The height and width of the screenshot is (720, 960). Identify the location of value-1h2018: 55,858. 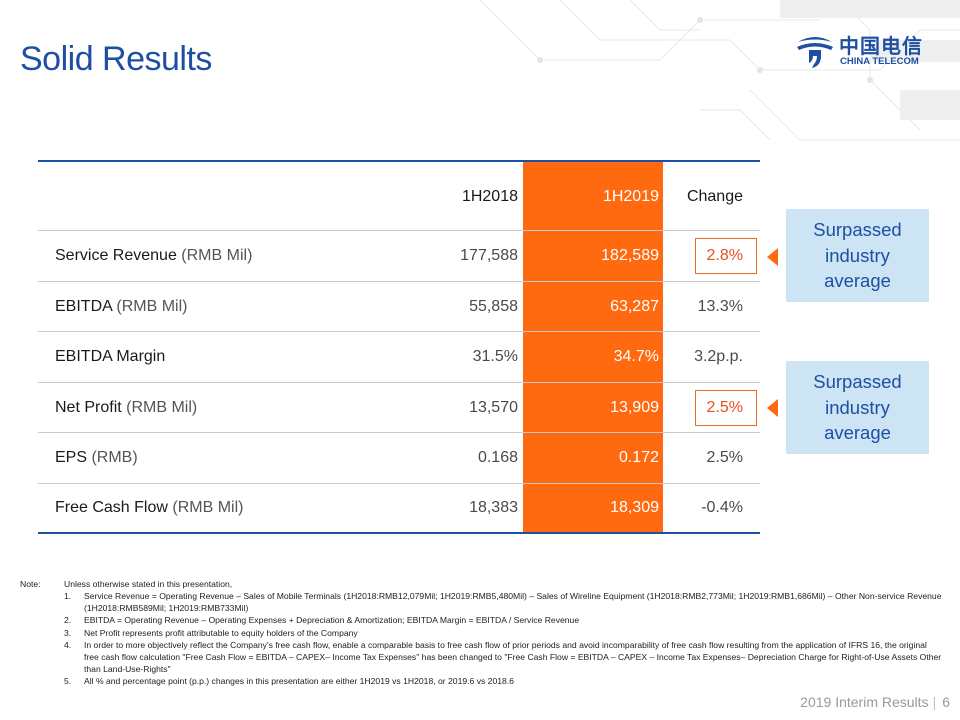
(493, 306).